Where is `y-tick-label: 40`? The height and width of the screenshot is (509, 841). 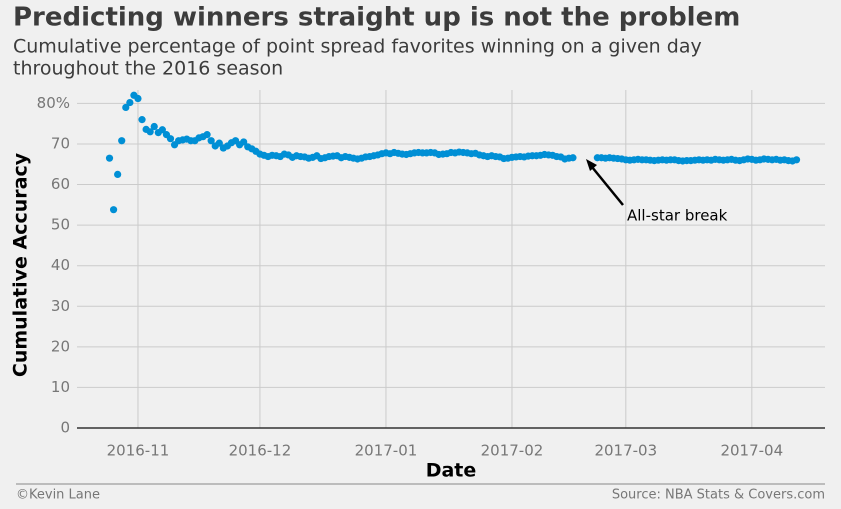
y-tick-label: 40 is located at coordinates (60, 265).